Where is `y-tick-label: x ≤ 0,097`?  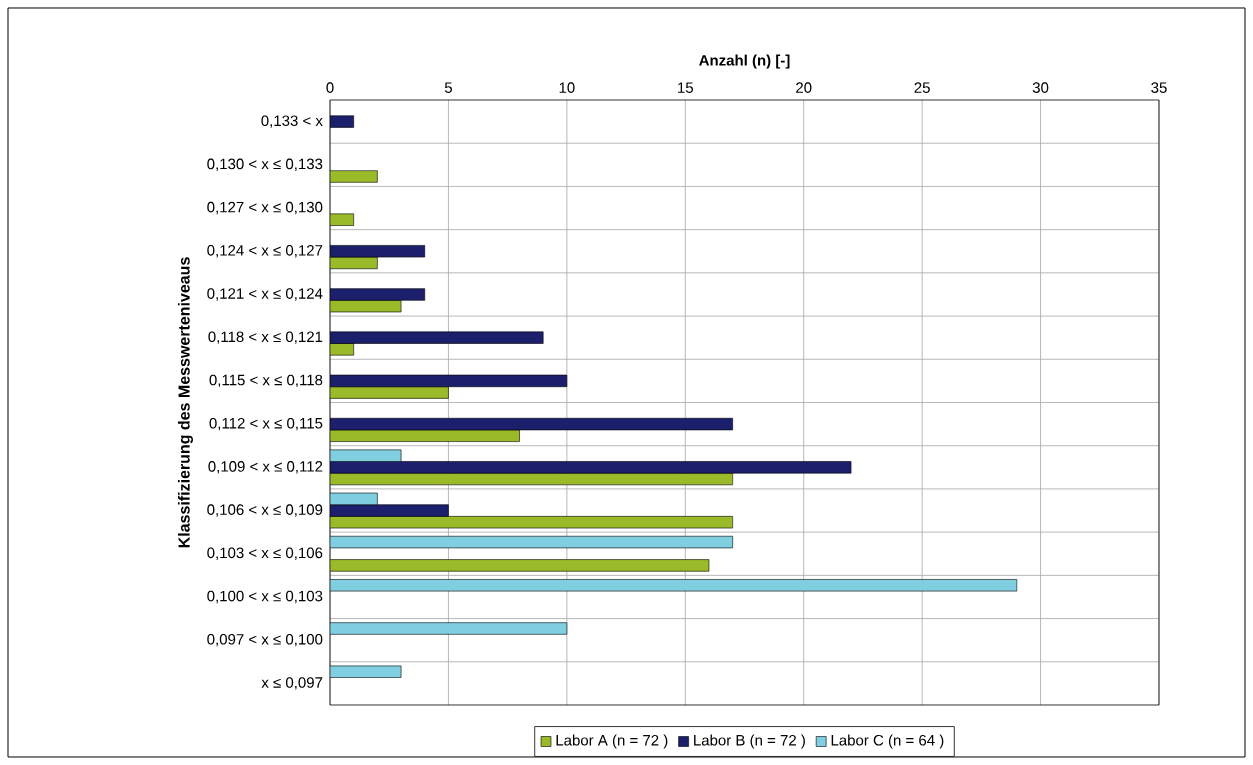
y-tick-label: x ≤ 0,097 is located at coordinates (292, 683).